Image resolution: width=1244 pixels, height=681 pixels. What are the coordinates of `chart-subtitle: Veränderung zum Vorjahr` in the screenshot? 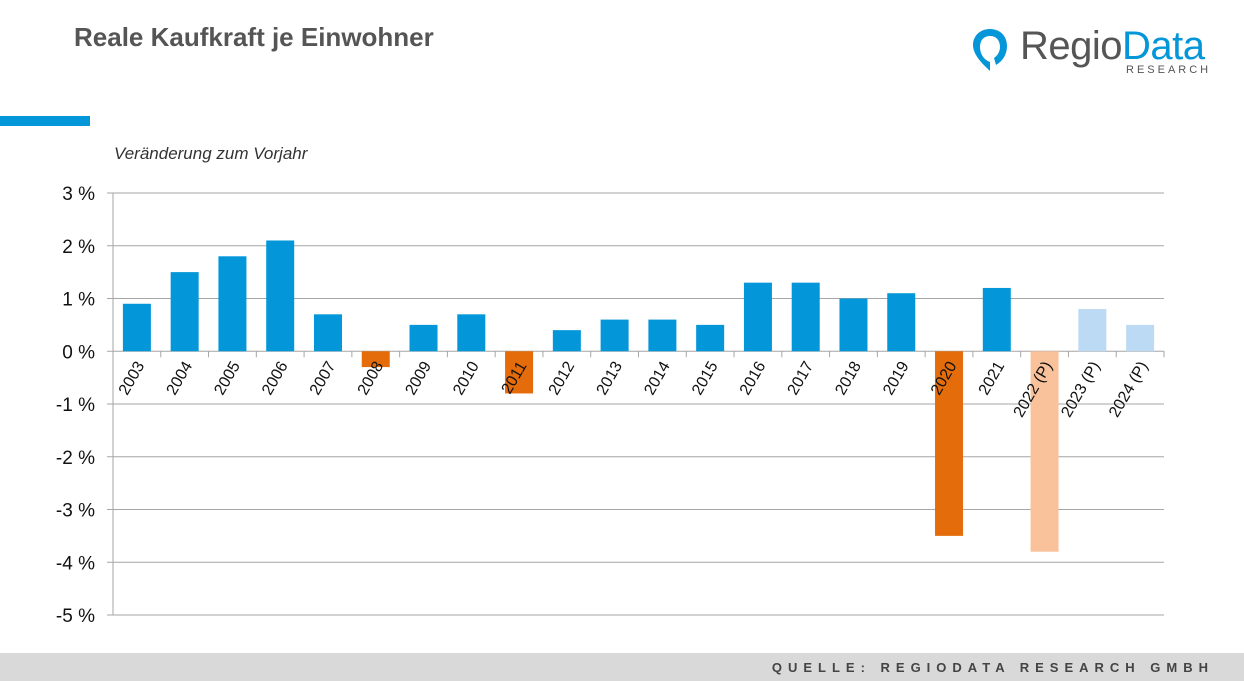 It's located at (211, 153).